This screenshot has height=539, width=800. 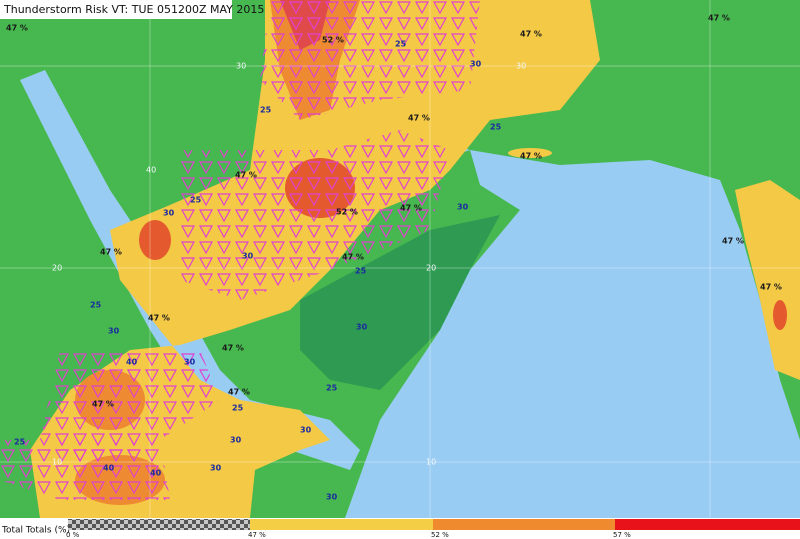 What do you see at coordinates (622, 535) in the screenshot?
I see `legend-tick: 57 %` at bounding box center [622, 535].